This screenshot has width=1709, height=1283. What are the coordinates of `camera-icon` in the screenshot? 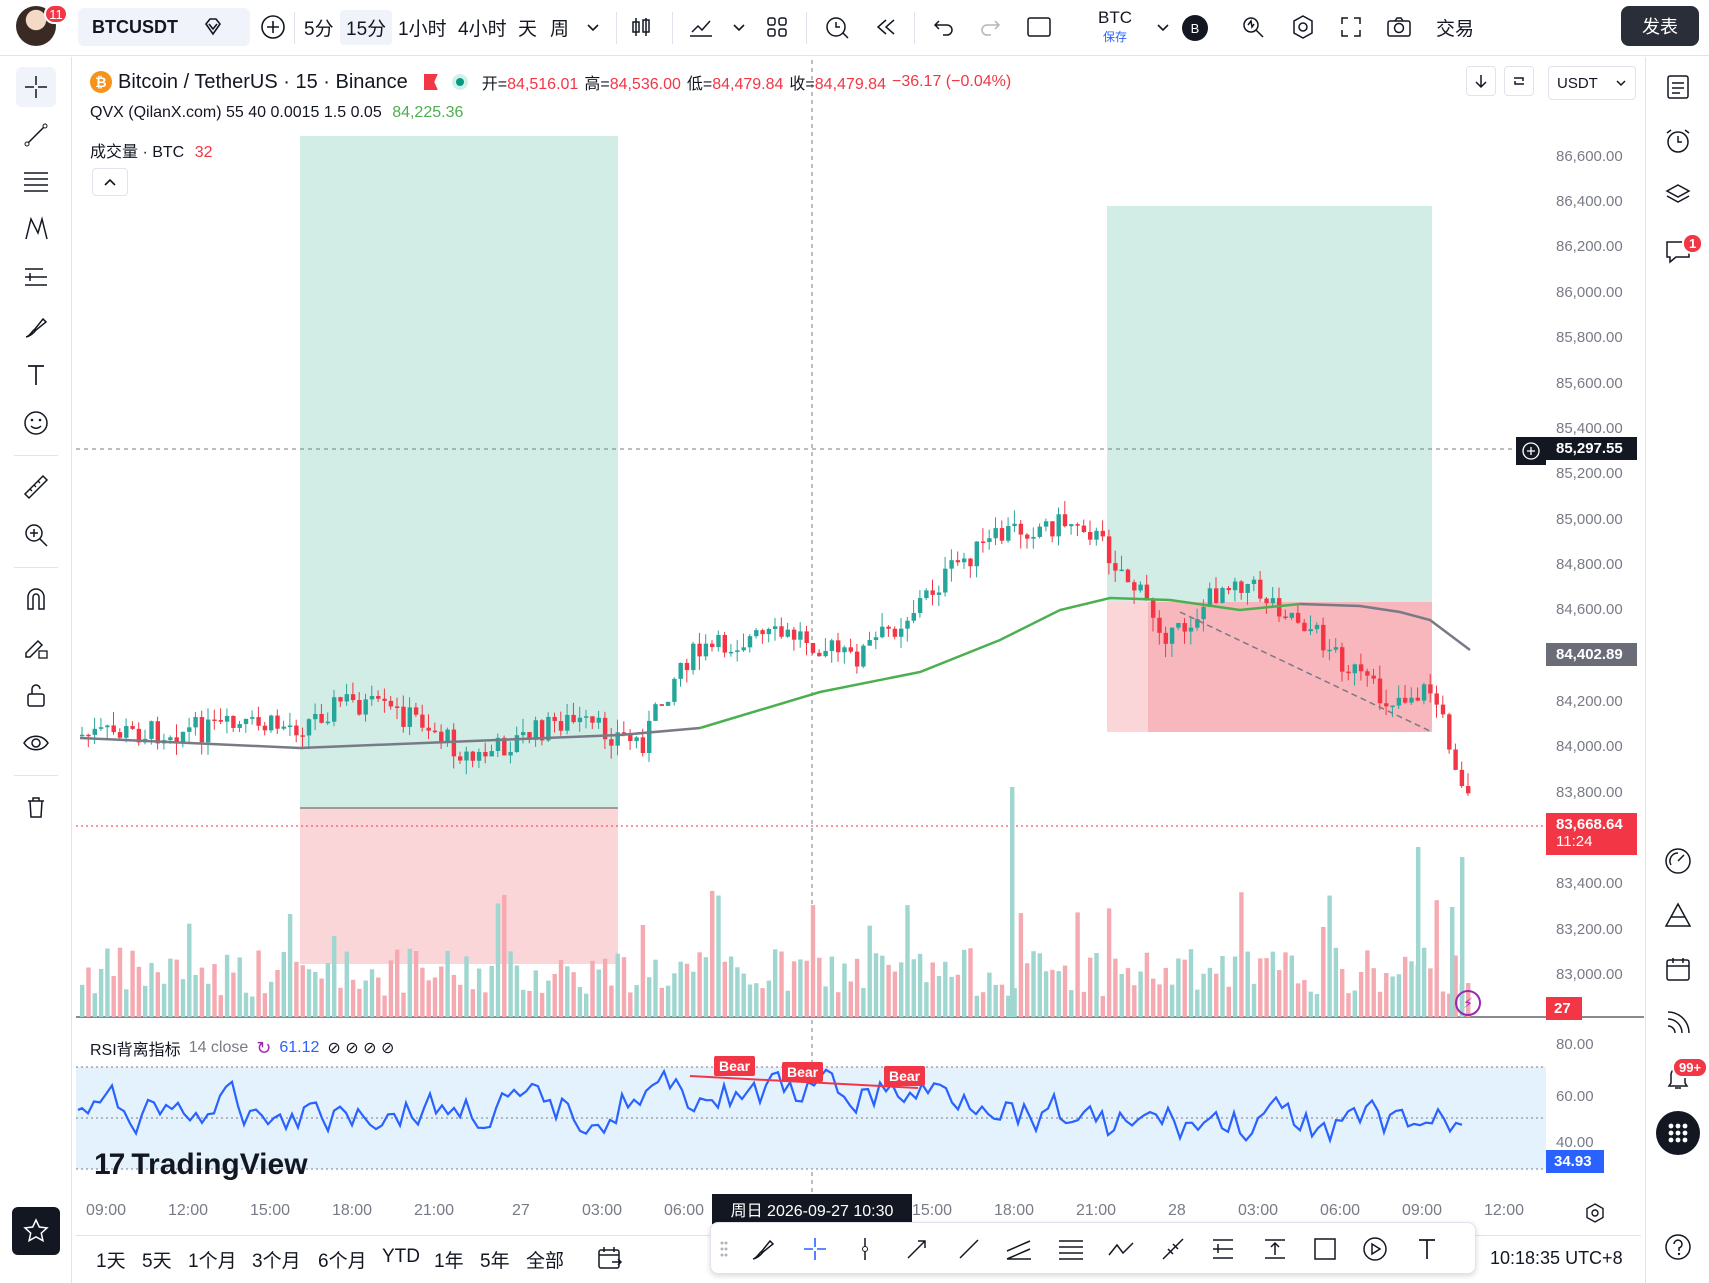 It's located at (1399, 27).